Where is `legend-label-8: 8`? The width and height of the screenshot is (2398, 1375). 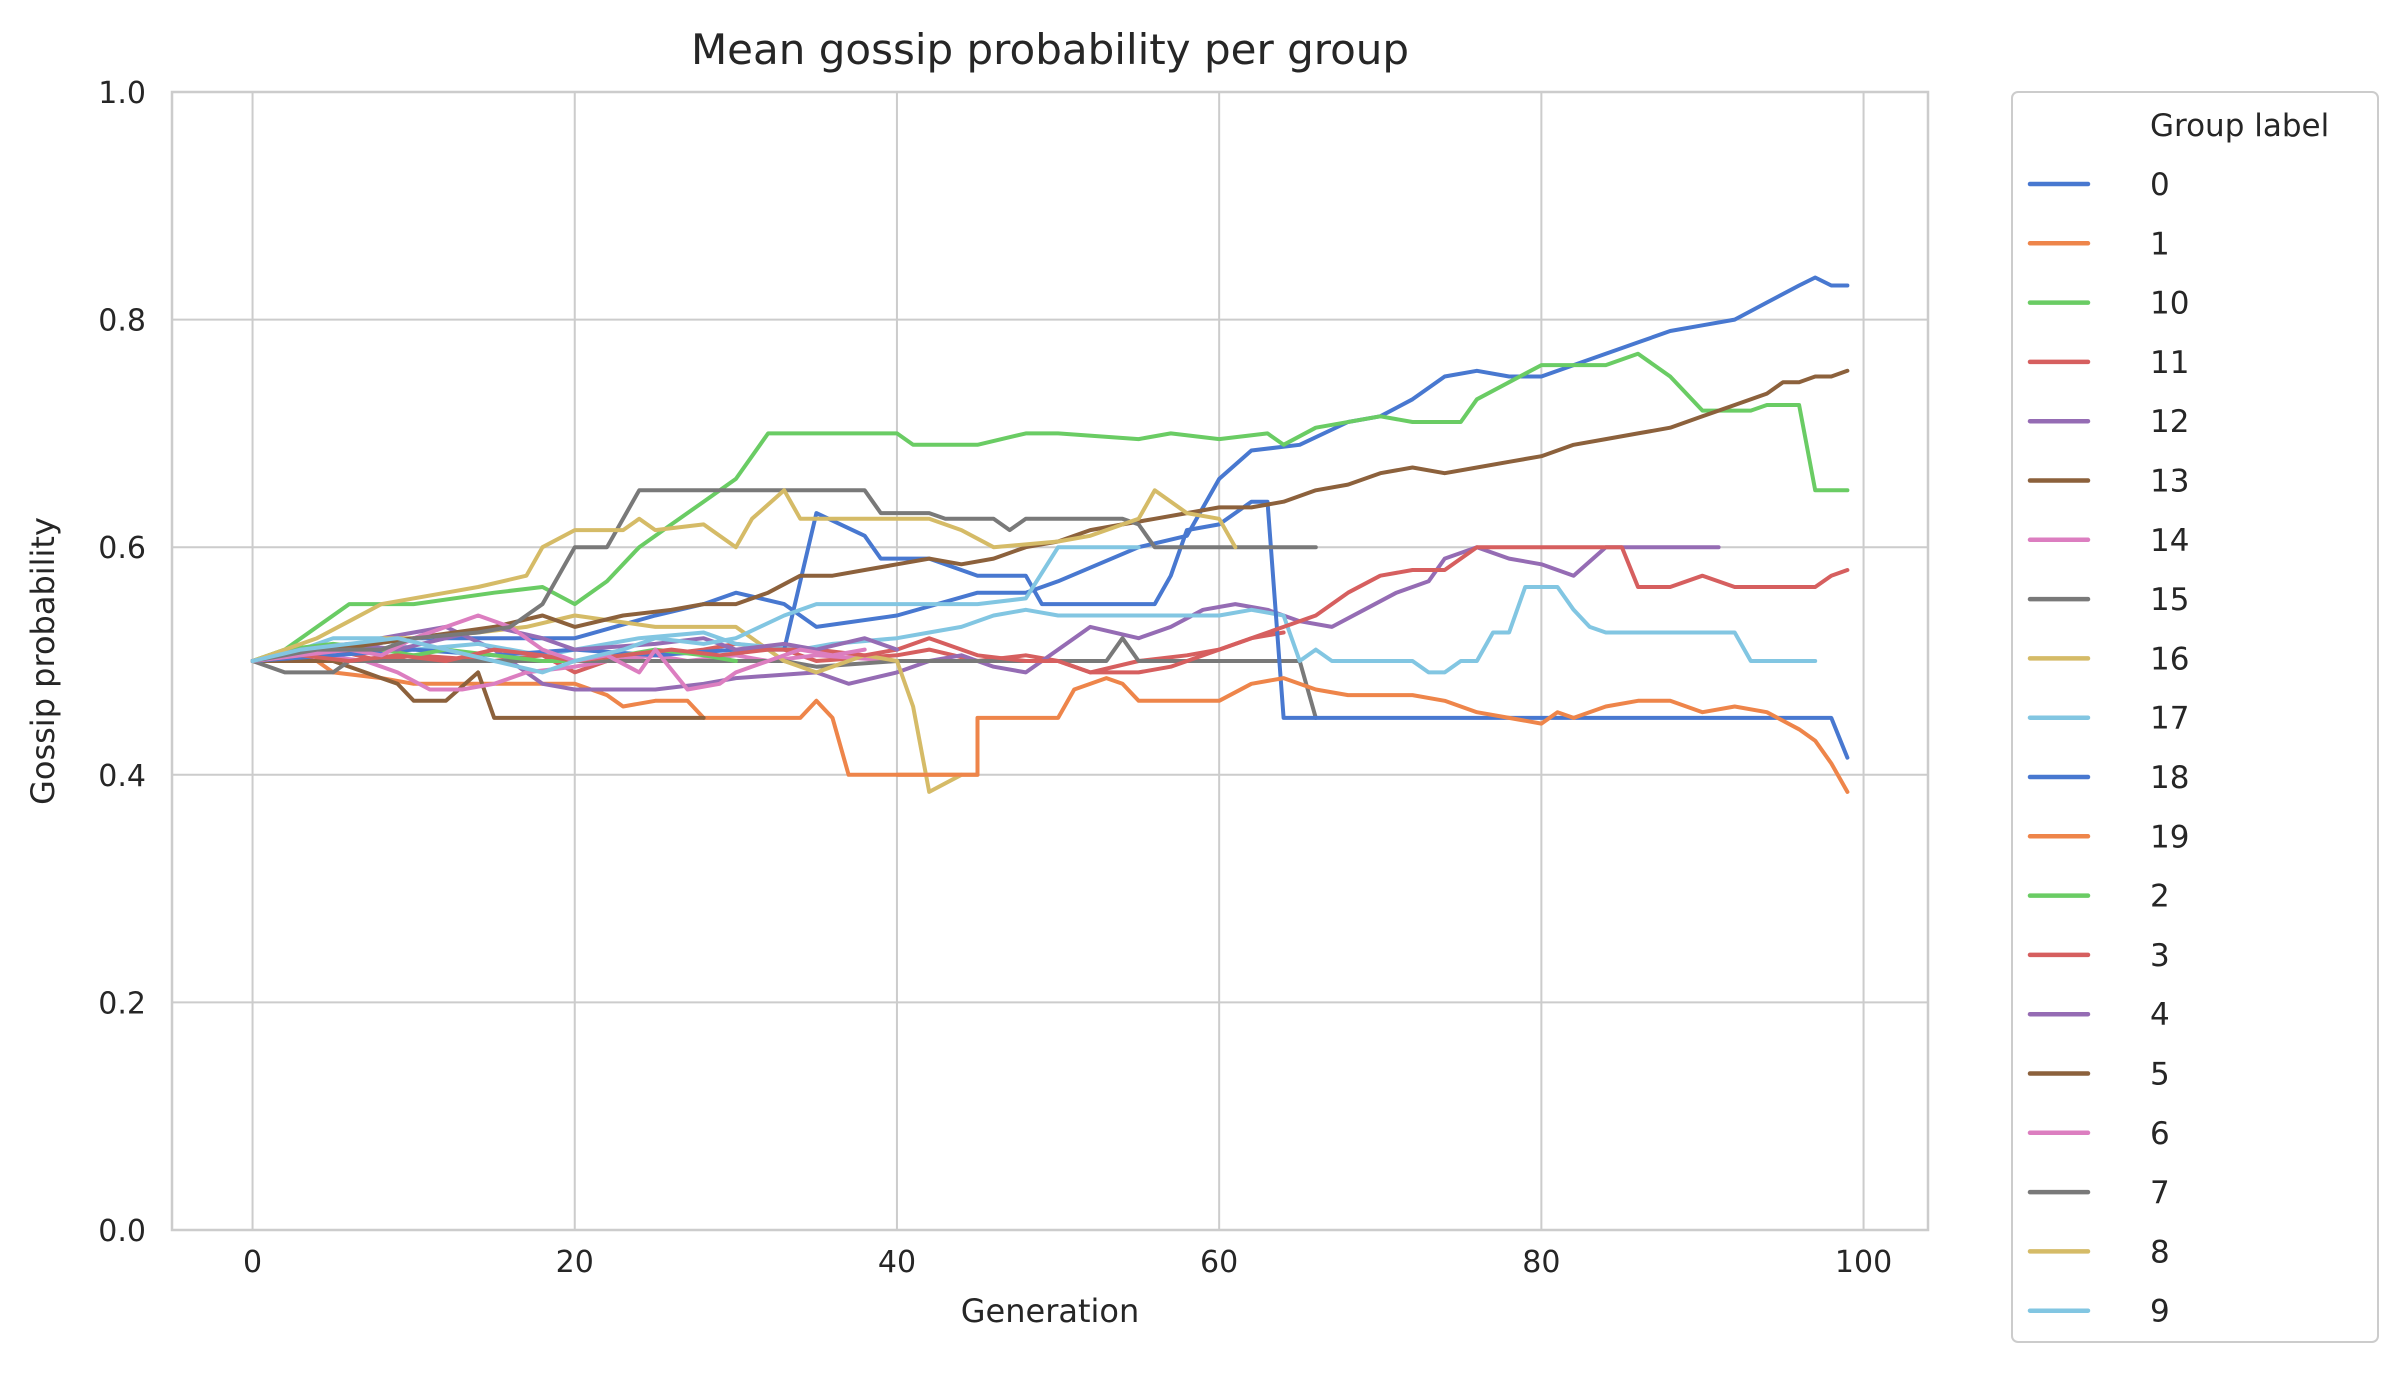
legend-label-8: 8 is located at coordinates (2160, 1252).